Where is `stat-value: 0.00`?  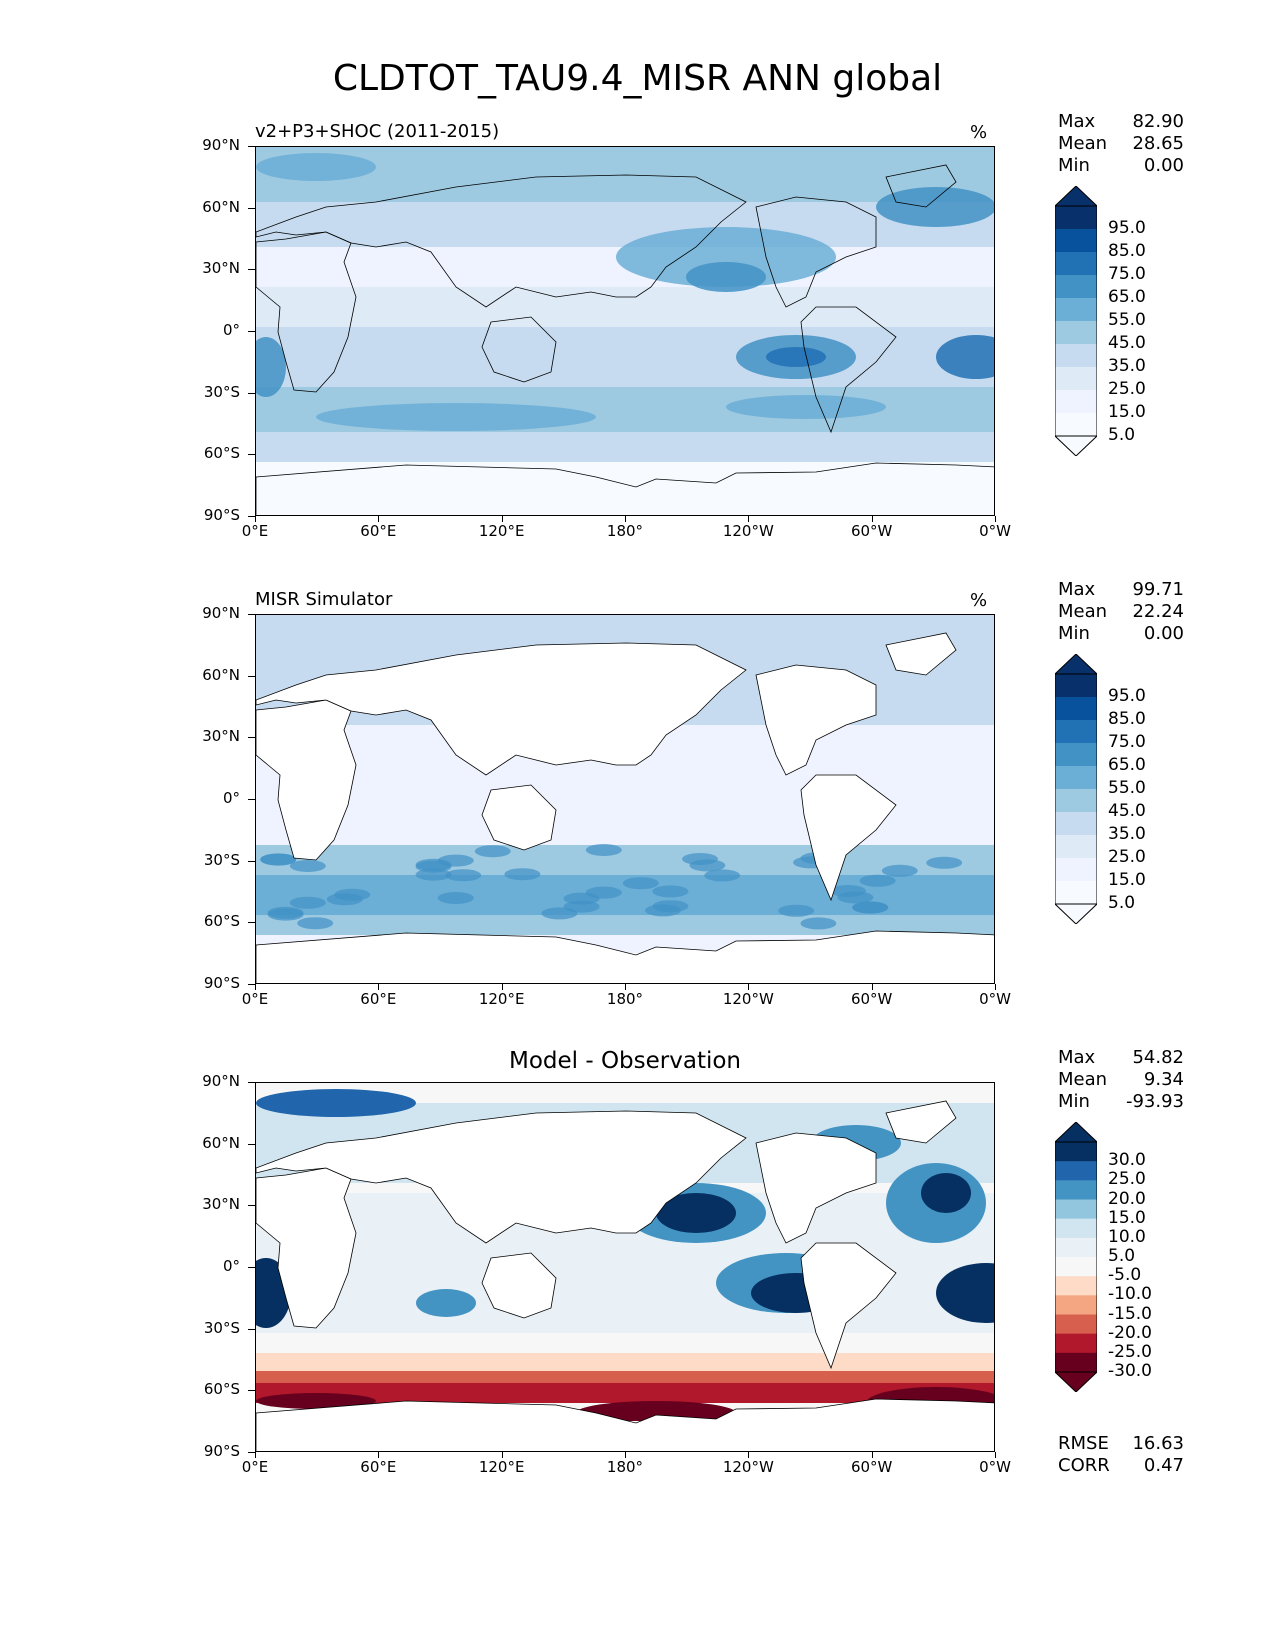 stat-value: 0.00 is located at coordinates (1163, 165).